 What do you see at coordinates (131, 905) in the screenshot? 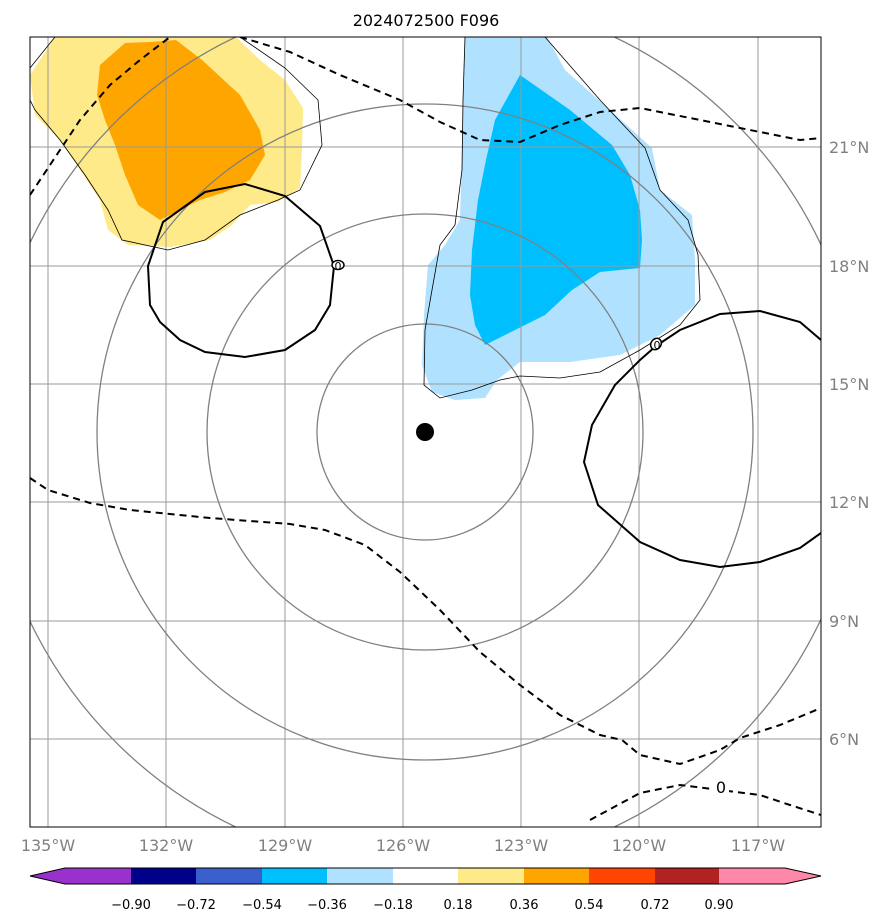
I see `colorbar-label: −0.90` at bounding box center [131, 905].